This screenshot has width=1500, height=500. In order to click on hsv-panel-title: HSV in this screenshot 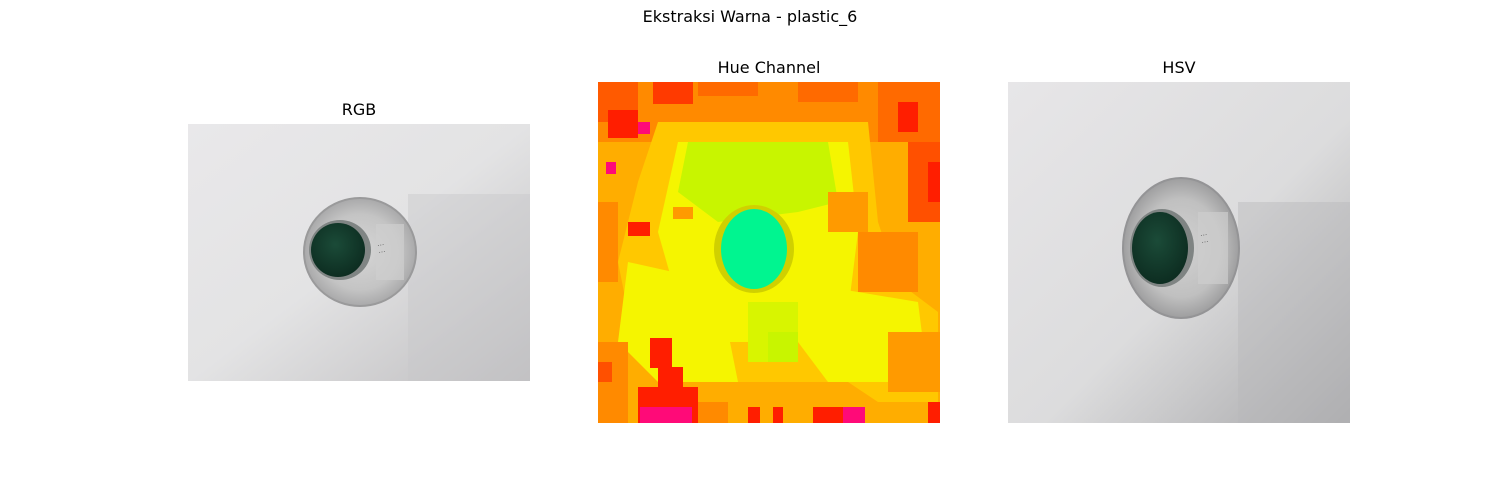, I will do `click(1179, 67)`.